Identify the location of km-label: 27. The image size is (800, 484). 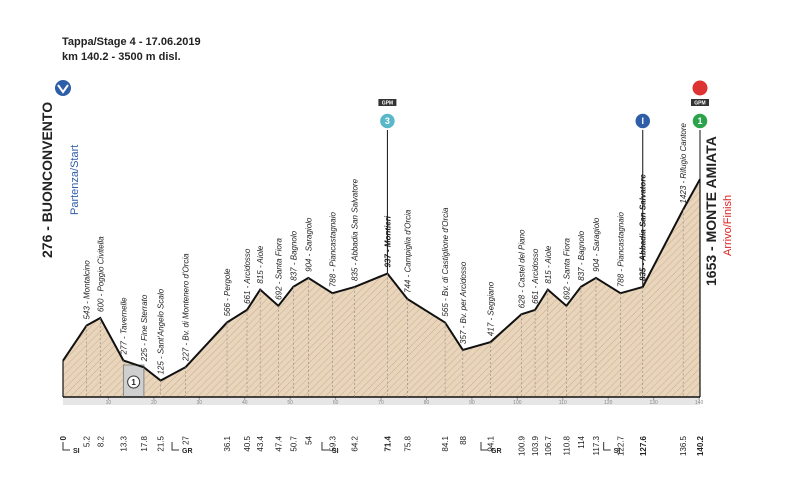
(186, 439).